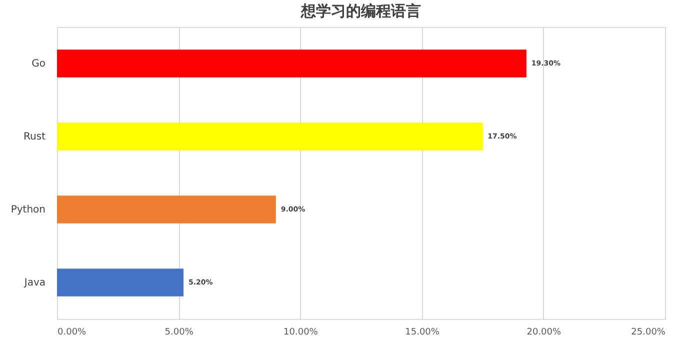  Describe the element at coordinates (34, 283) in the screenshot. I see `y-tick-label: Java` at that location.